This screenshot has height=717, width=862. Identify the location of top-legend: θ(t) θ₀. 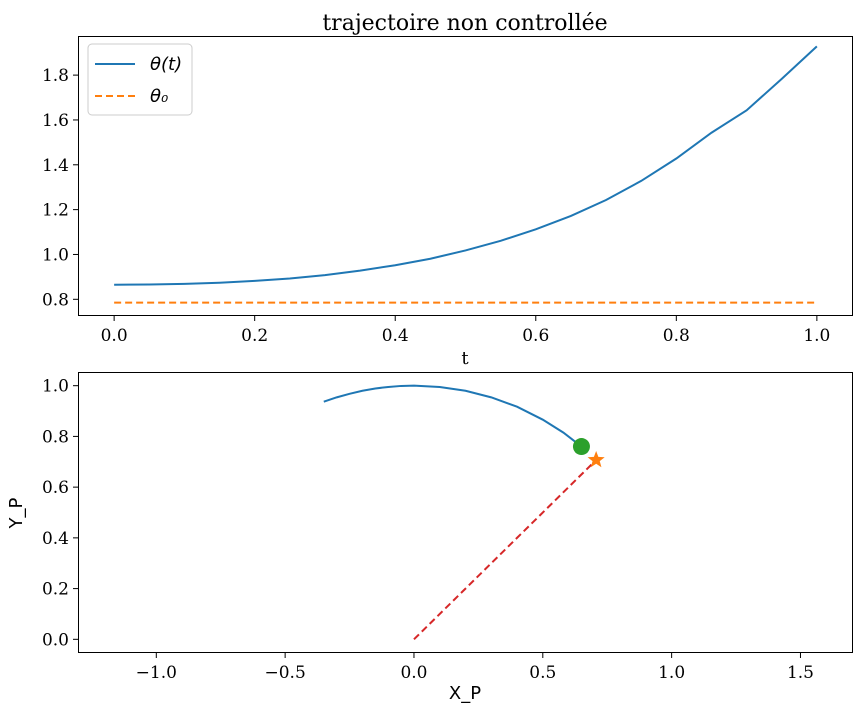
(140, 79).